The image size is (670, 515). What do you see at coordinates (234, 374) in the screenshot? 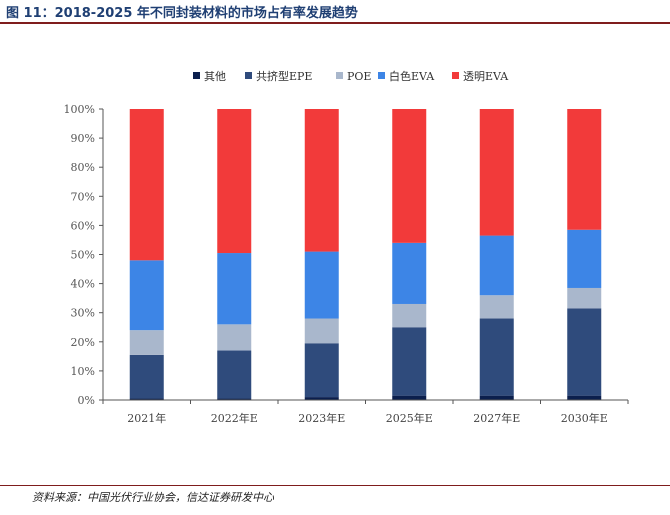
I see `bar-segment-2022年E-共挤型EPE` at bounding box center [234, 374].